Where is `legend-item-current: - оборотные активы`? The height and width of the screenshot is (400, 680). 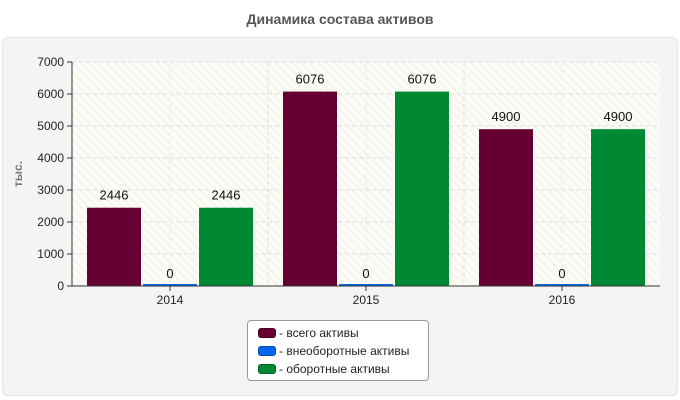
legend-item-current: - оборотные активы is located at coordinates (343, 369).